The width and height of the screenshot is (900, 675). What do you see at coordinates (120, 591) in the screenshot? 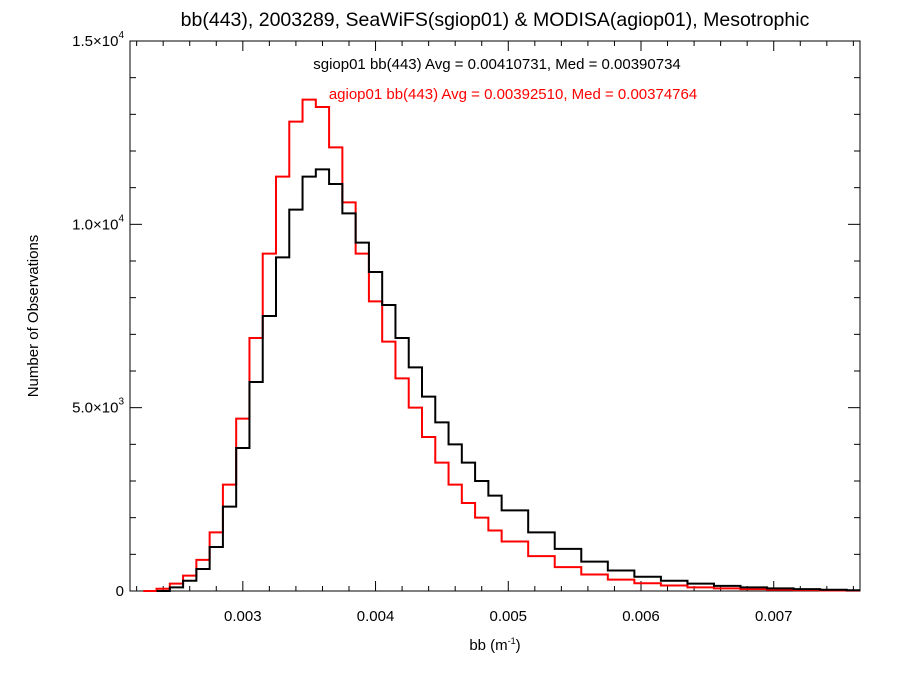
I see `y-tick-label: 0` at bounding box center [120, 591].